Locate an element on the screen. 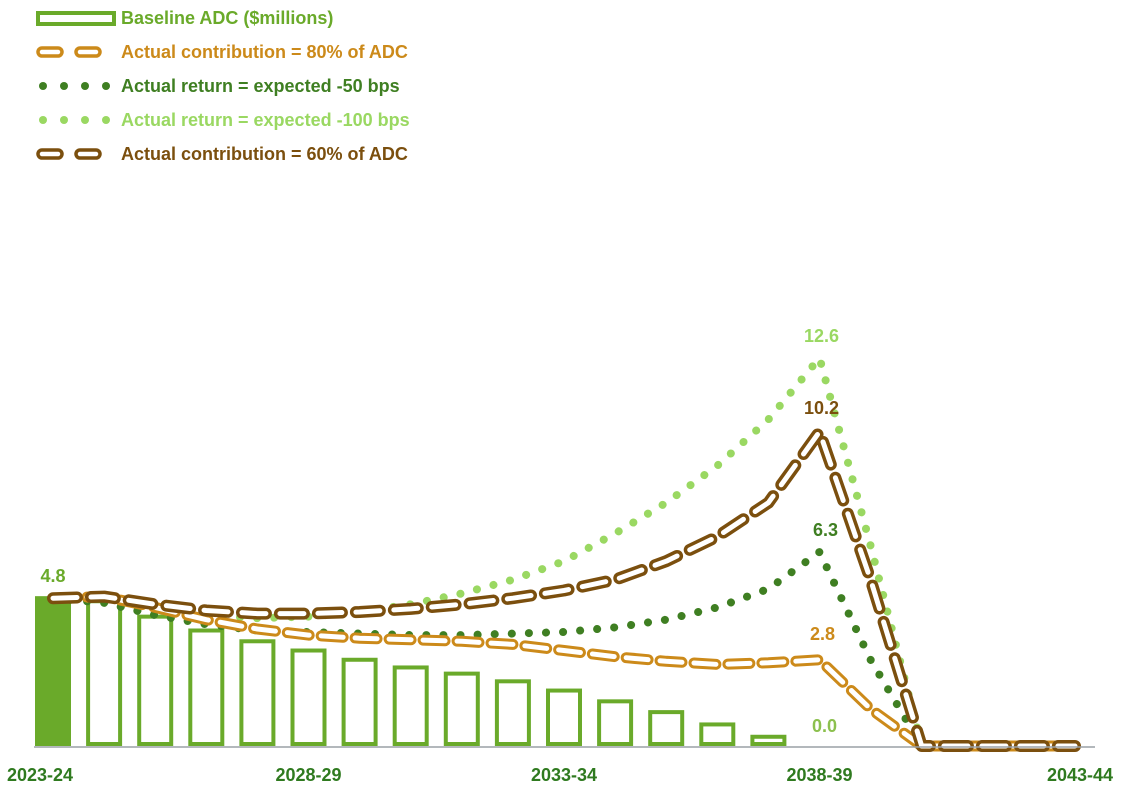  x-tick-label: 2028-29 is located at coordinates (308, 775).